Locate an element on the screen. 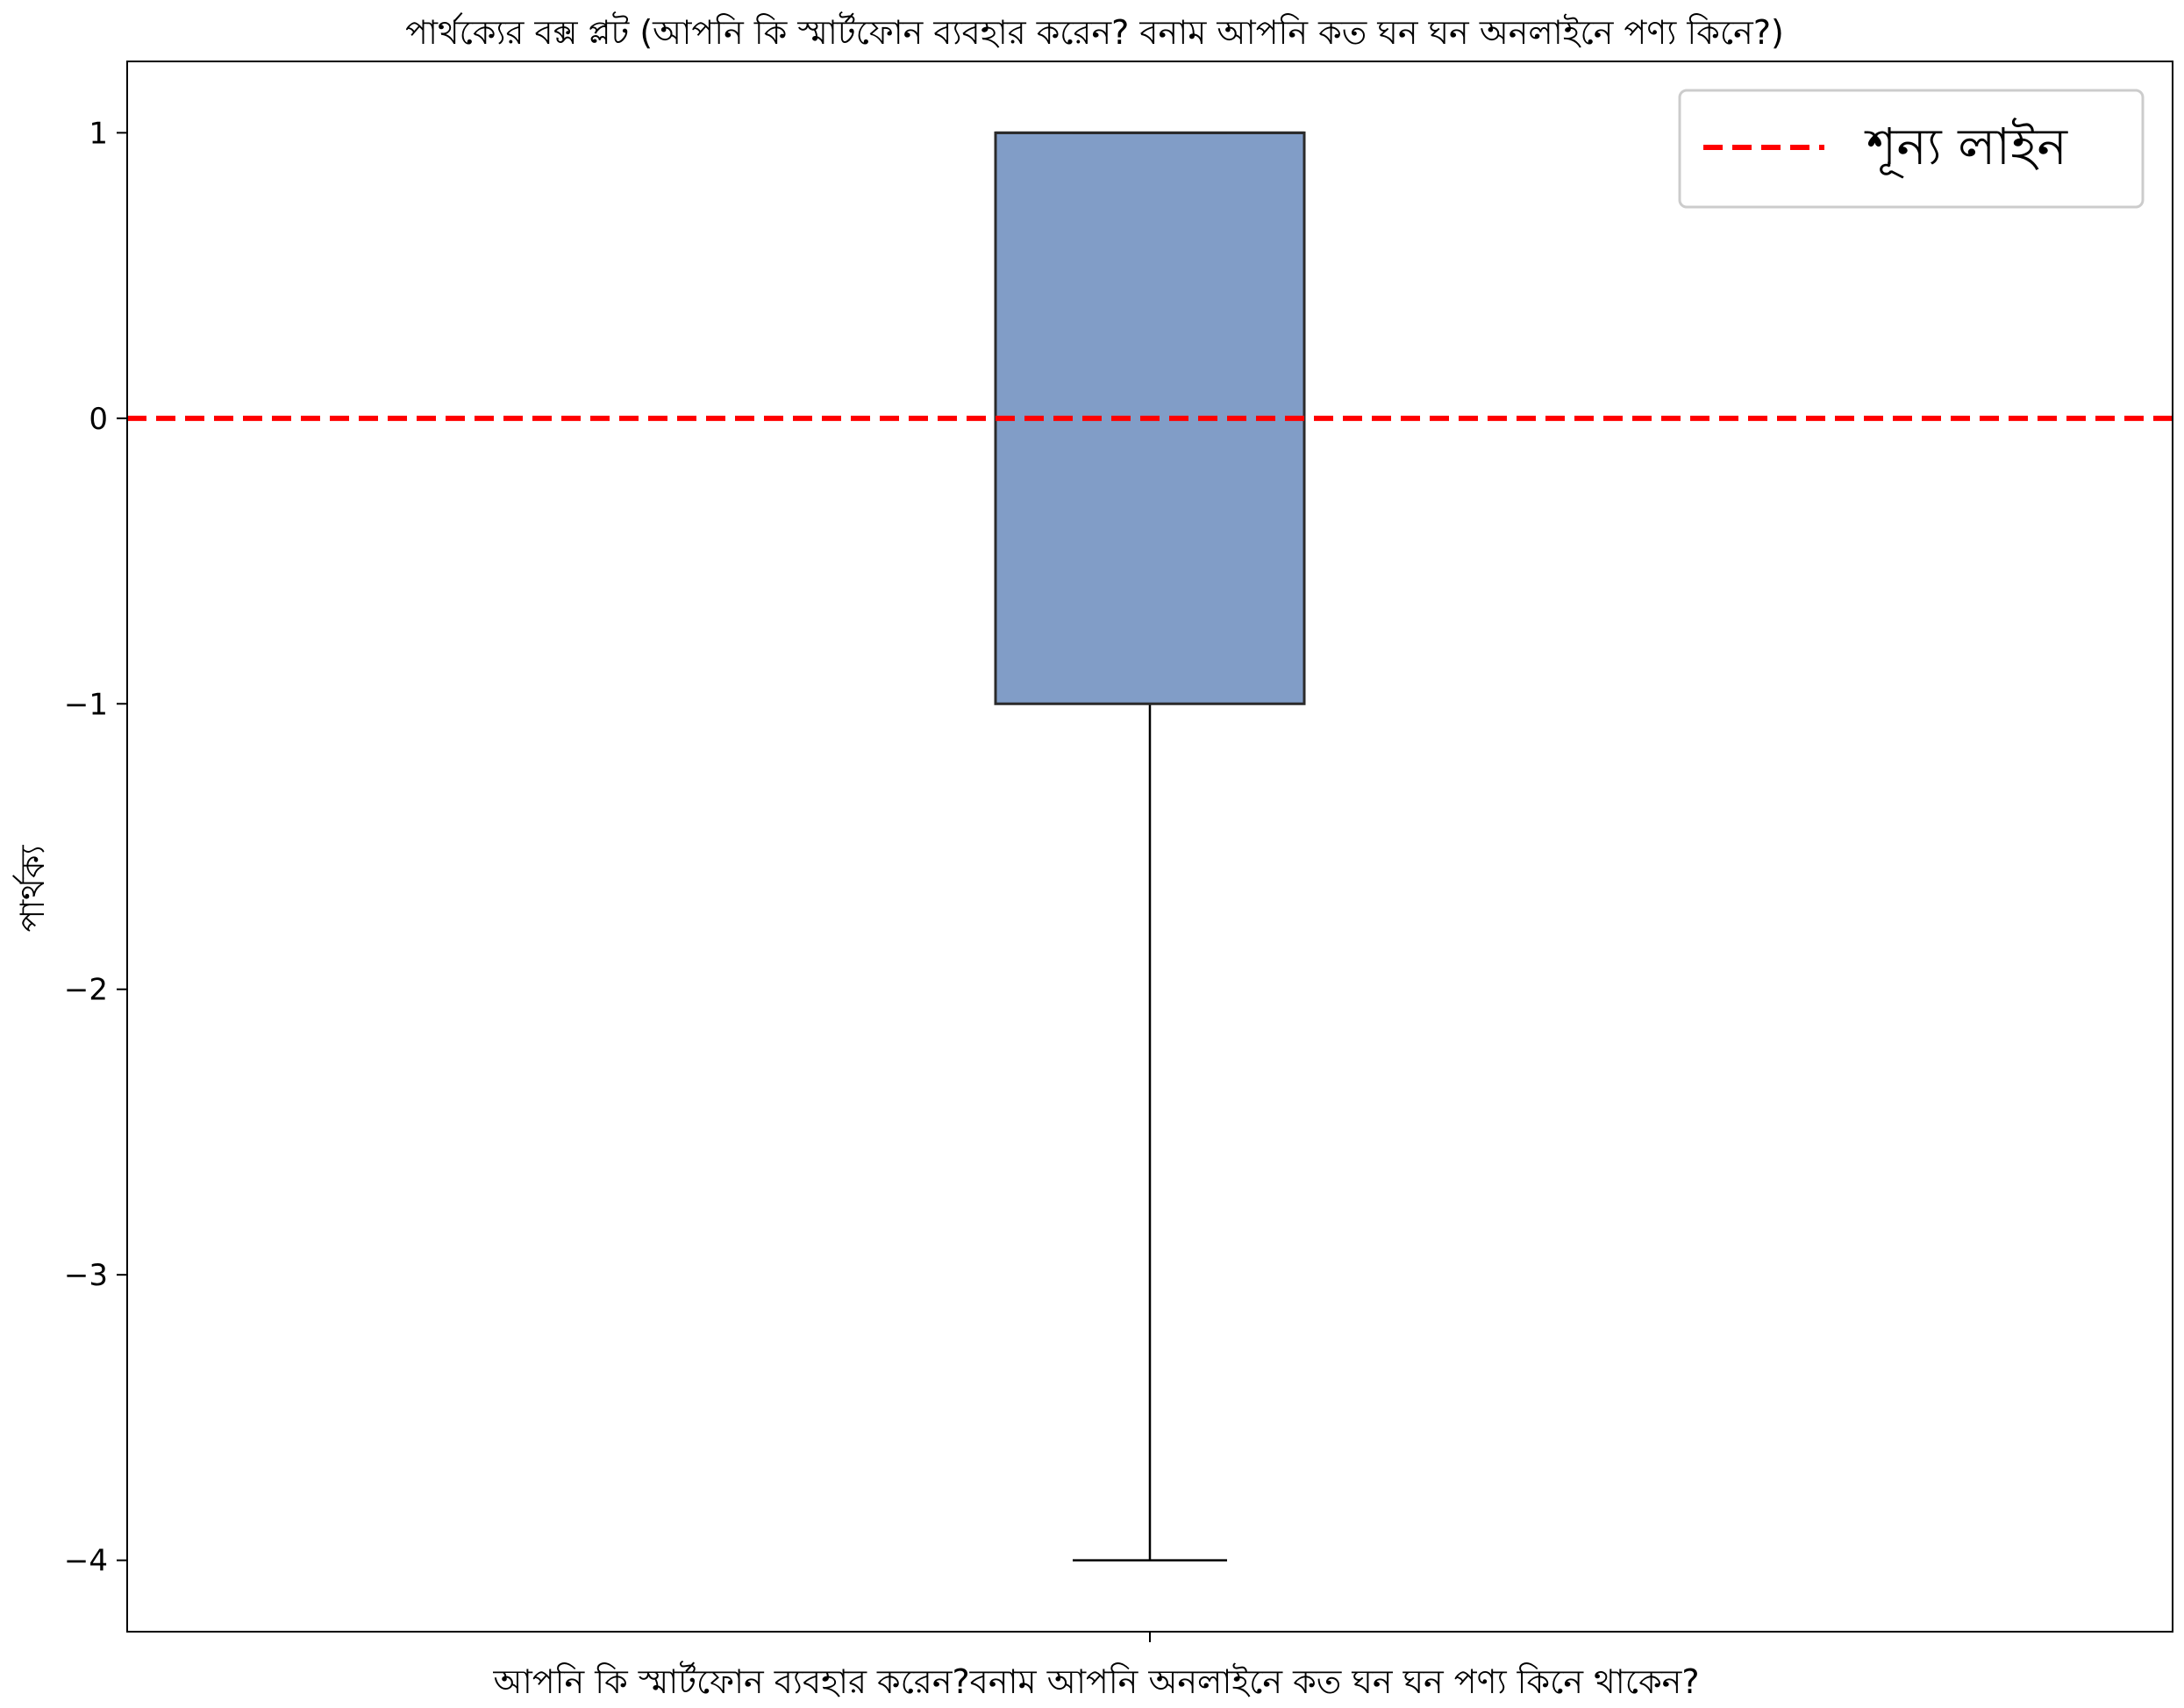  y-axis-ticks: 1 0 −1 −2 −3 −4 is located at coordinates (95, 847).